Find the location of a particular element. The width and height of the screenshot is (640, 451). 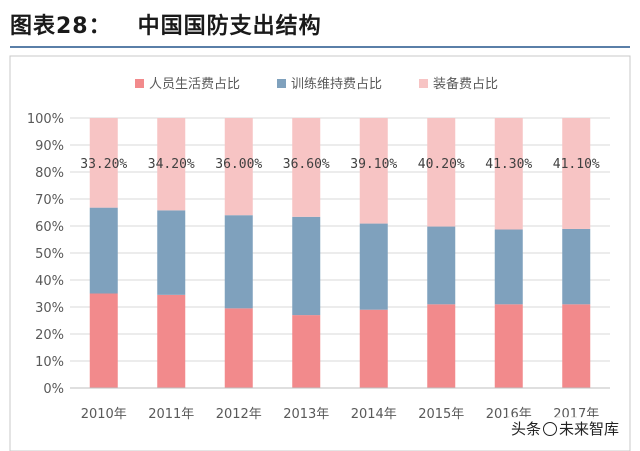

watermark-platform: 头条 is located at coordinates (526, 429).